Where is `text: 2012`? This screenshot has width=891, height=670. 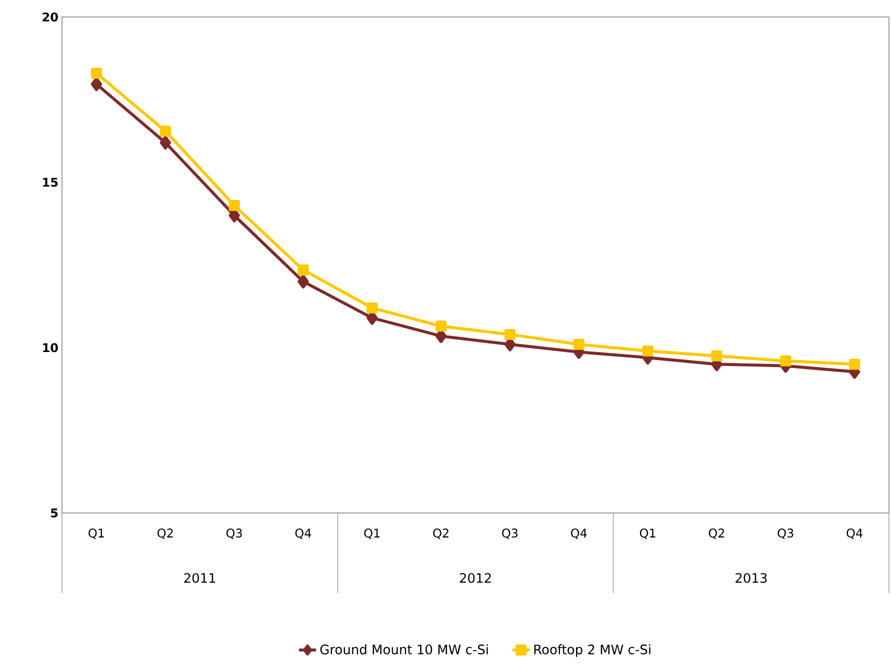 text: 2012 is located at coordinates (475, 578).